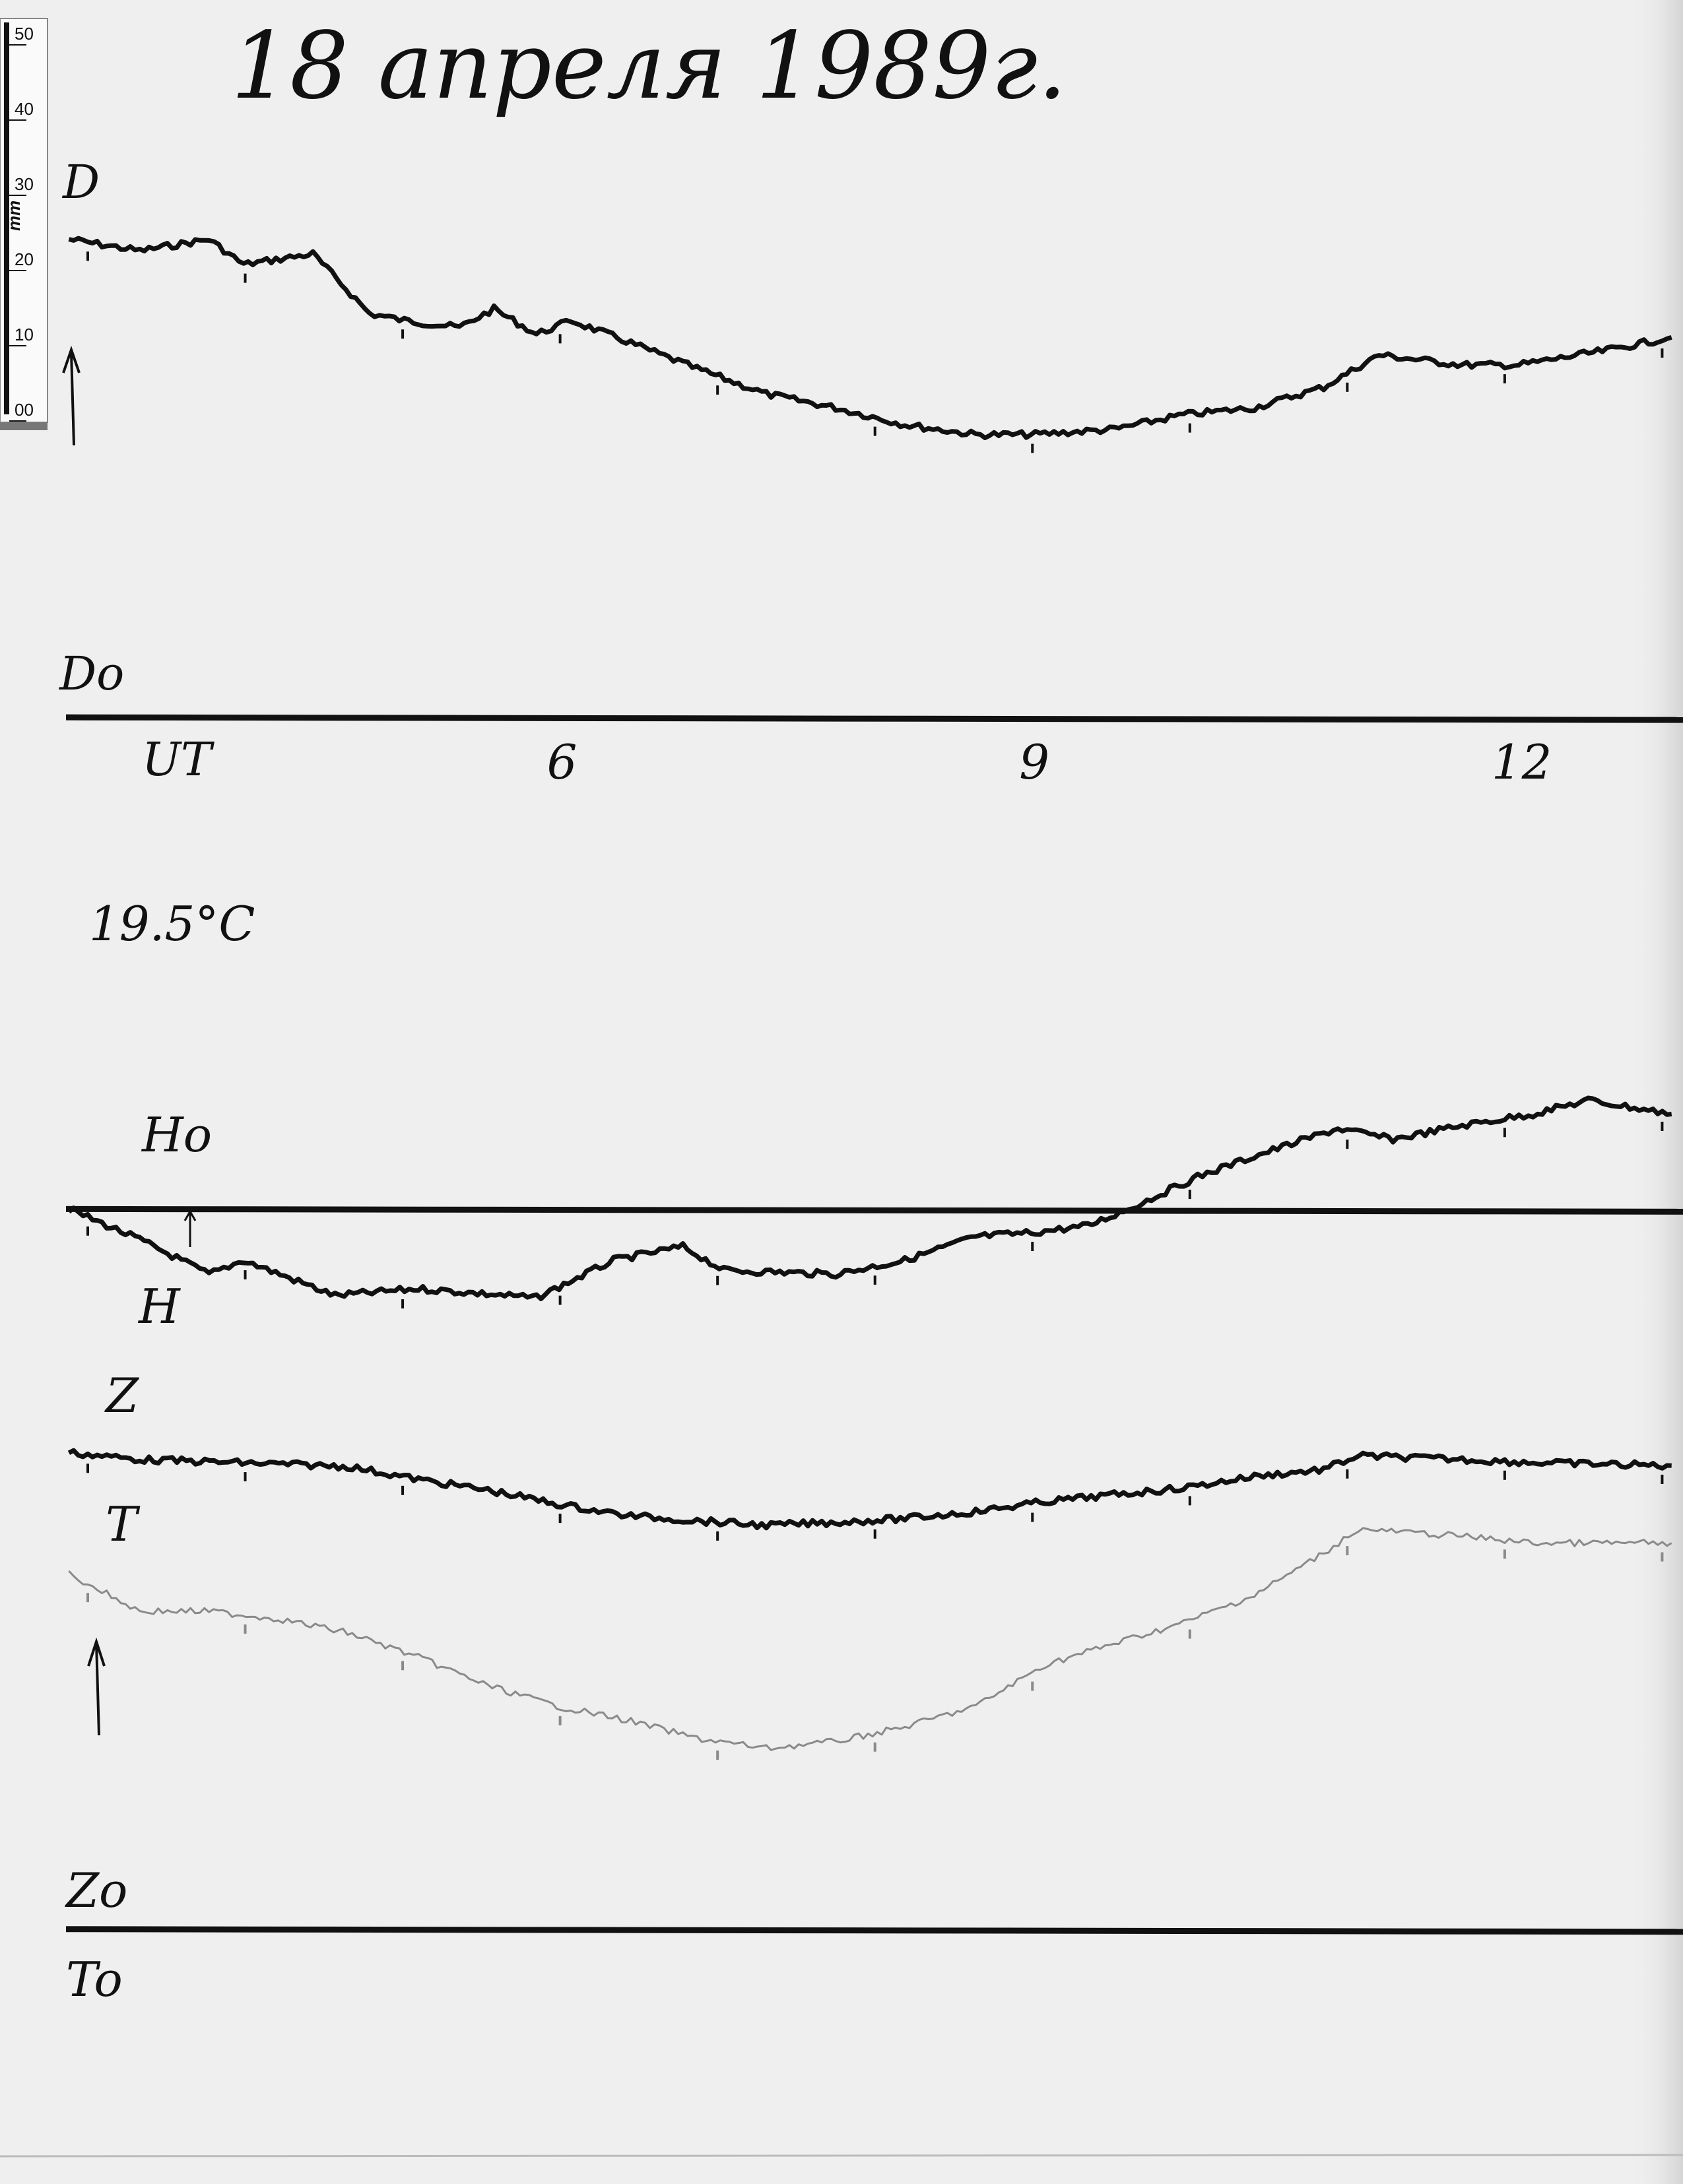 The image size is (1683, 2184). What do you see at coordinates (178, 759) in the screenshot?
I see `x-axis-label: UT` at bounding box center [178, 759].